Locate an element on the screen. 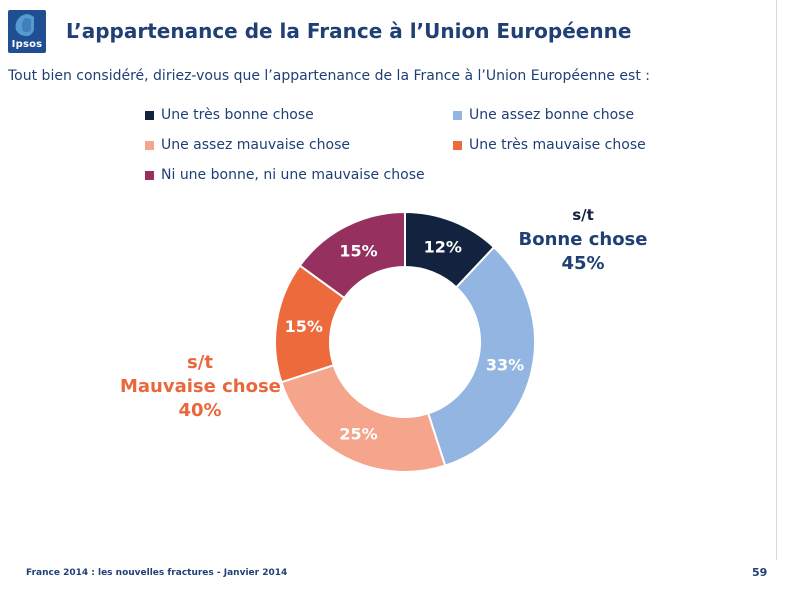 This screenshot has width=785, height=591. legend-item-ni-ni: Ni une bonne, ni une mauvaise chose is located at coordinates (285, 175).